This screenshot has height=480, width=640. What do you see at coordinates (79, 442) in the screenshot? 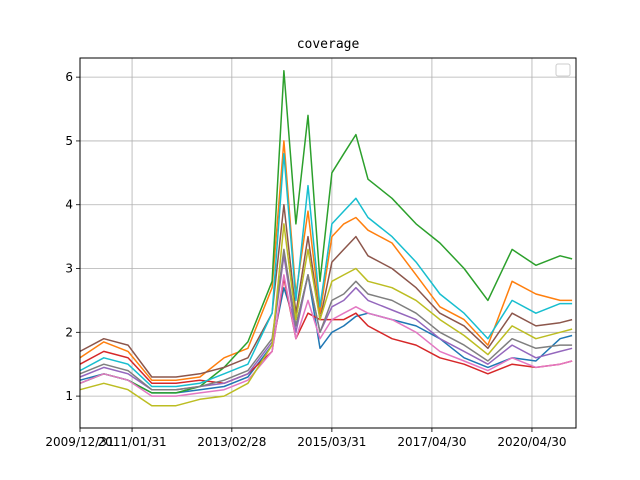
I see `x-tick-label: 2009/12/31` at bounding box center [79, 442].